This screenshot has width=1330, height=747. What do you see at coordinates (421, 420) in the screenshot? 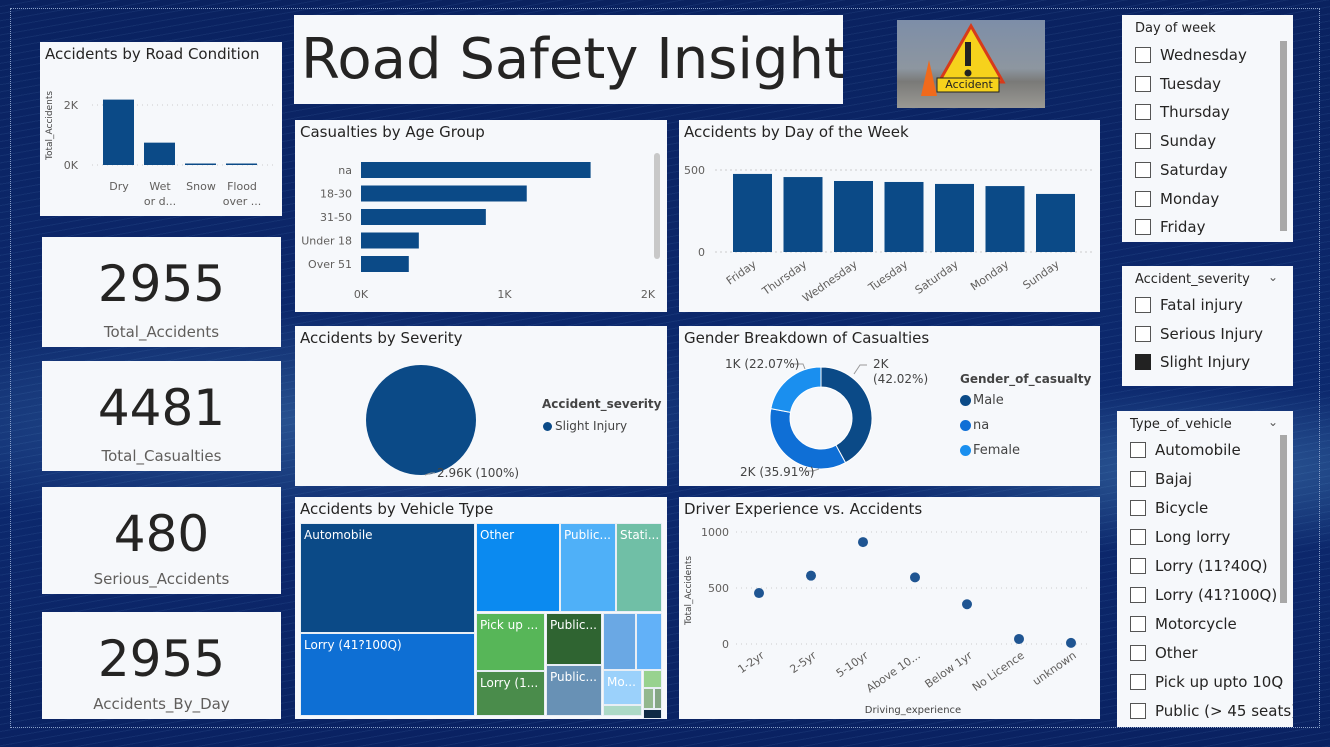
I see `pie-slice-slight-injury` at bounding box center [421, 420].